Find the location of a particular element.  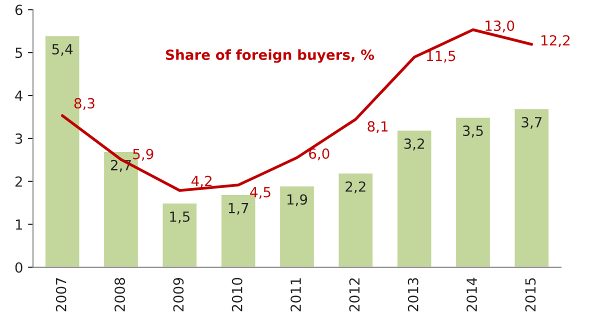

data-label: 8,3 is located at coordinates (84, 104).